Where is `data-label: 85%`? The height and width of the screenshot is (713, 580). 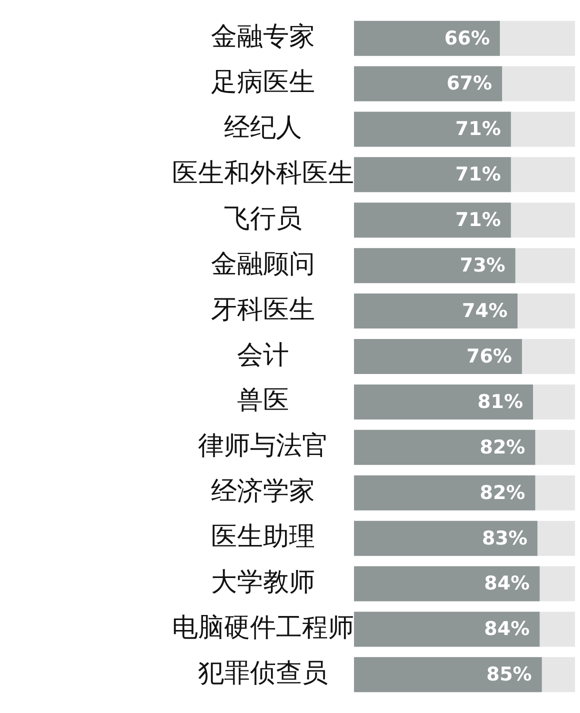 data-label: 85% is located at coordinates (509, 675).